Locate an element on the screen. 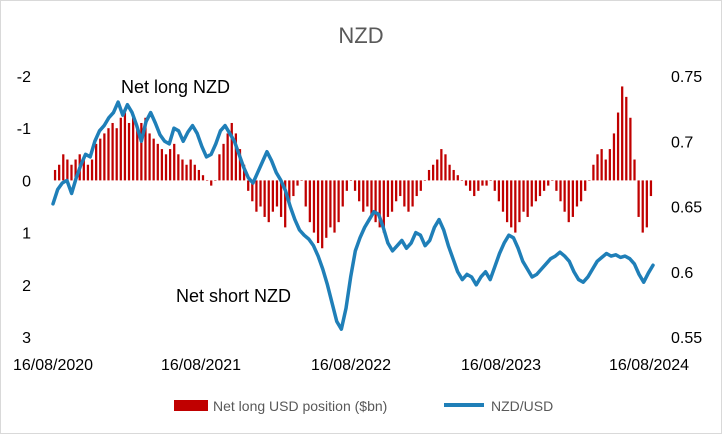 This screenshot has width=722, height=434. right-axis-ticks: 0.55 0.6 0.65 0.7 0.75 is located at coordinates (686, 208).